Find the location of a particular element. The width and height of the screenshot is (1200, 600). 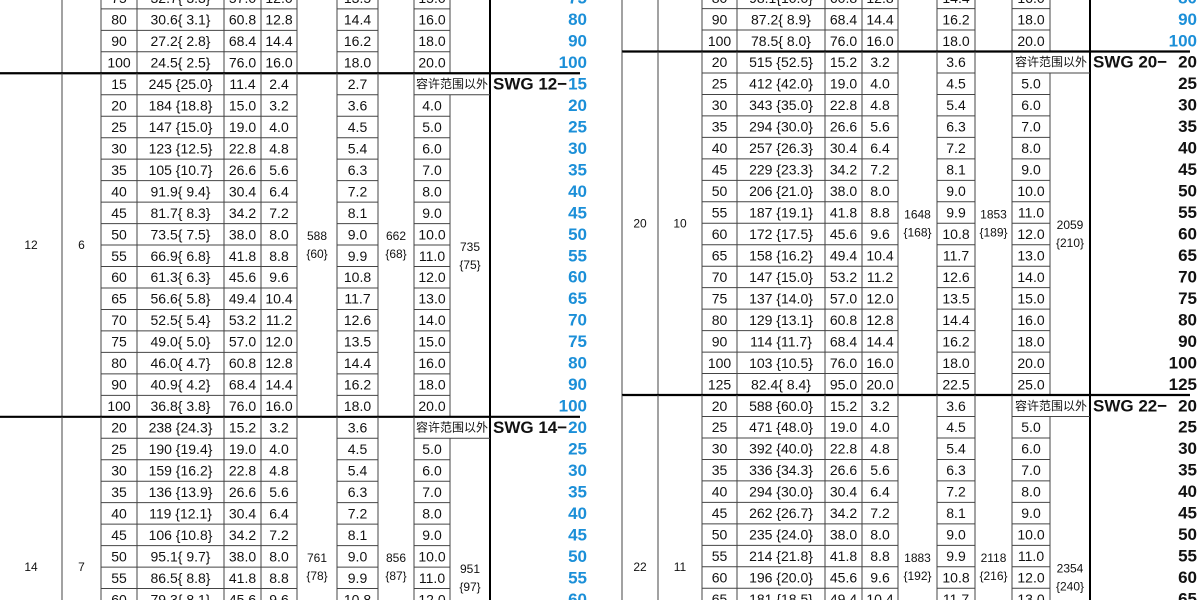

value: 68.4 is located at coordinates (843, 341).